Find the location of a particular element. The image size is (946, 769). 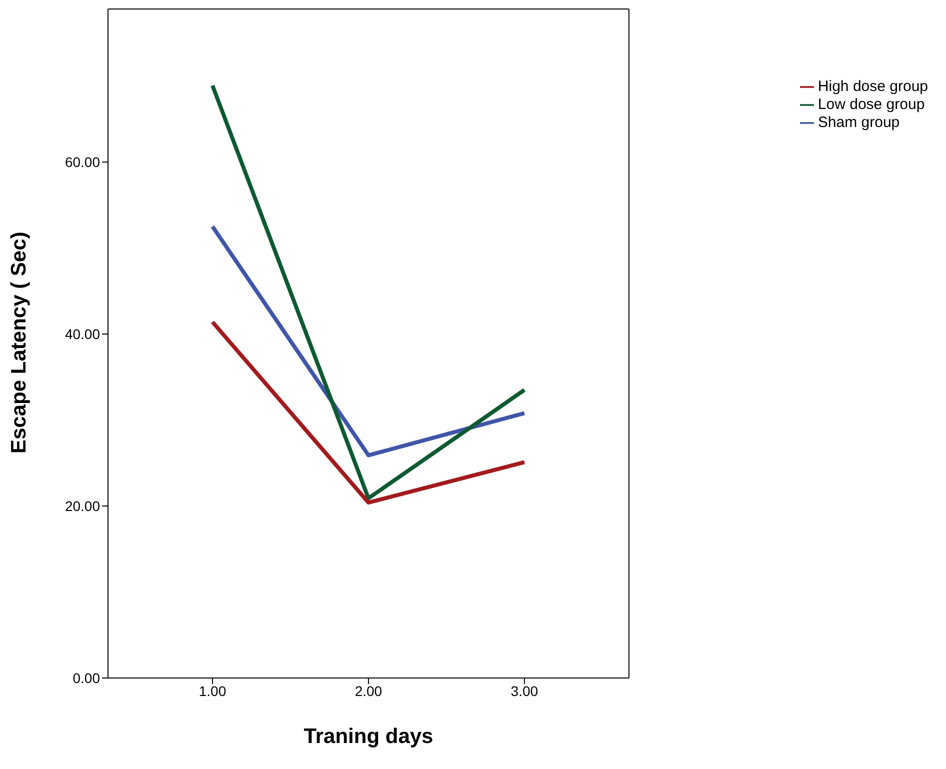

legend-label: Low dose group is located at coordinates (871, 104).